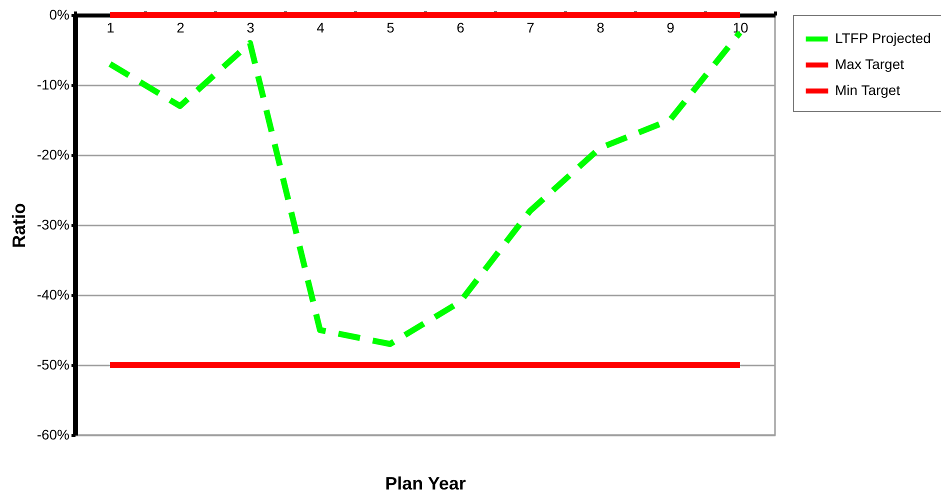  What do you see at coordinates (59, 14) in the screenshot?
I see `y-tick-label: 0%` at bounding box center [59, 14].